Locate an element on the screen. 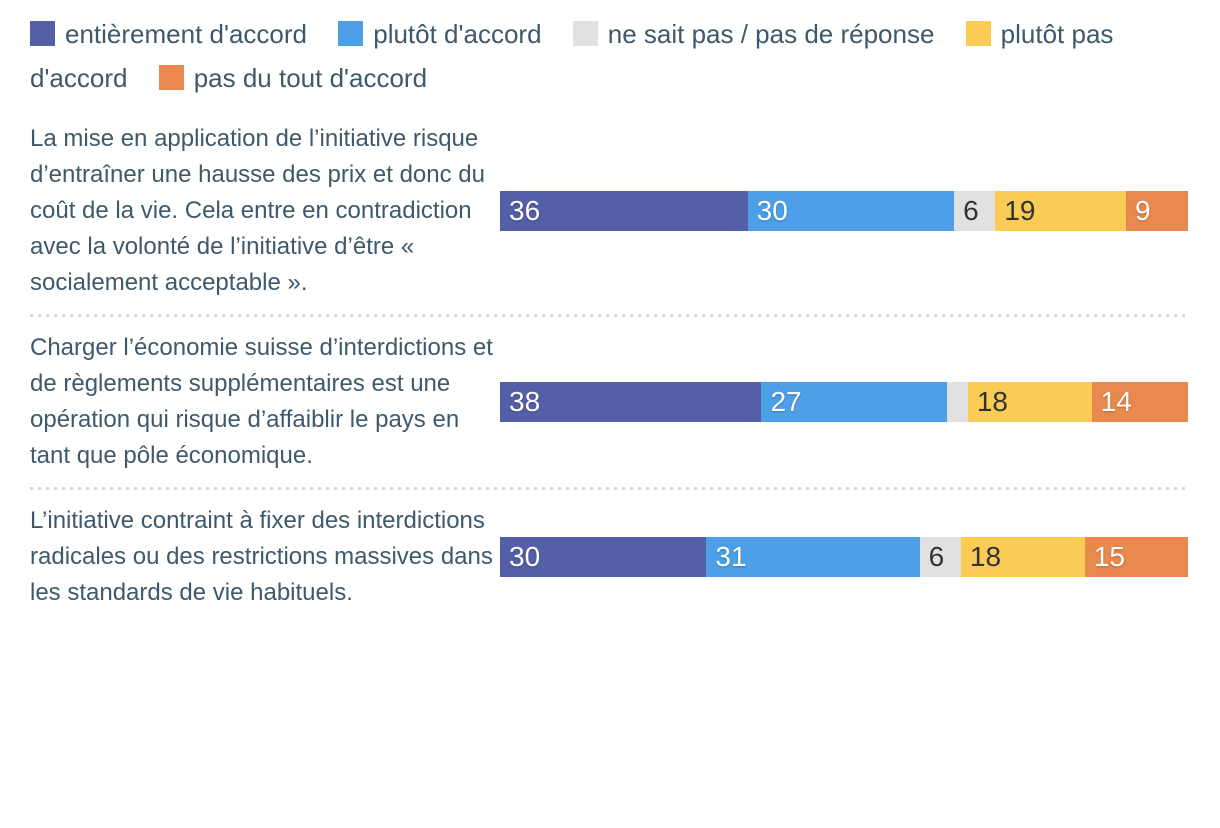 The height and width of the screenshot is (828, 1220). legend-label: pas du tout d'accord is located at coordinates (310, 78).